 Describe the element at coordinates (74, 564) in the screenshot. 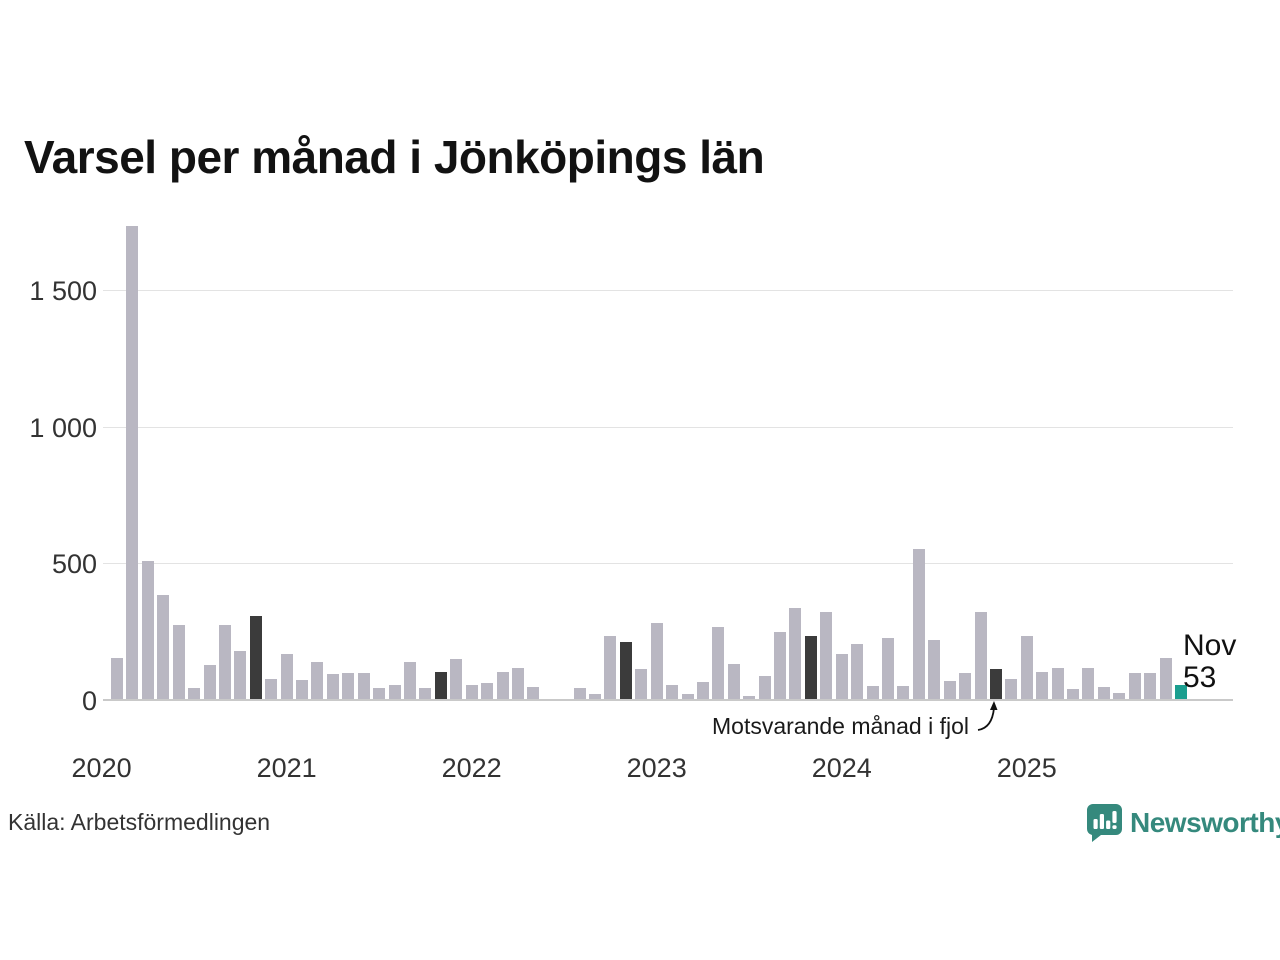

I see `y-tick-label: 500` at that location.